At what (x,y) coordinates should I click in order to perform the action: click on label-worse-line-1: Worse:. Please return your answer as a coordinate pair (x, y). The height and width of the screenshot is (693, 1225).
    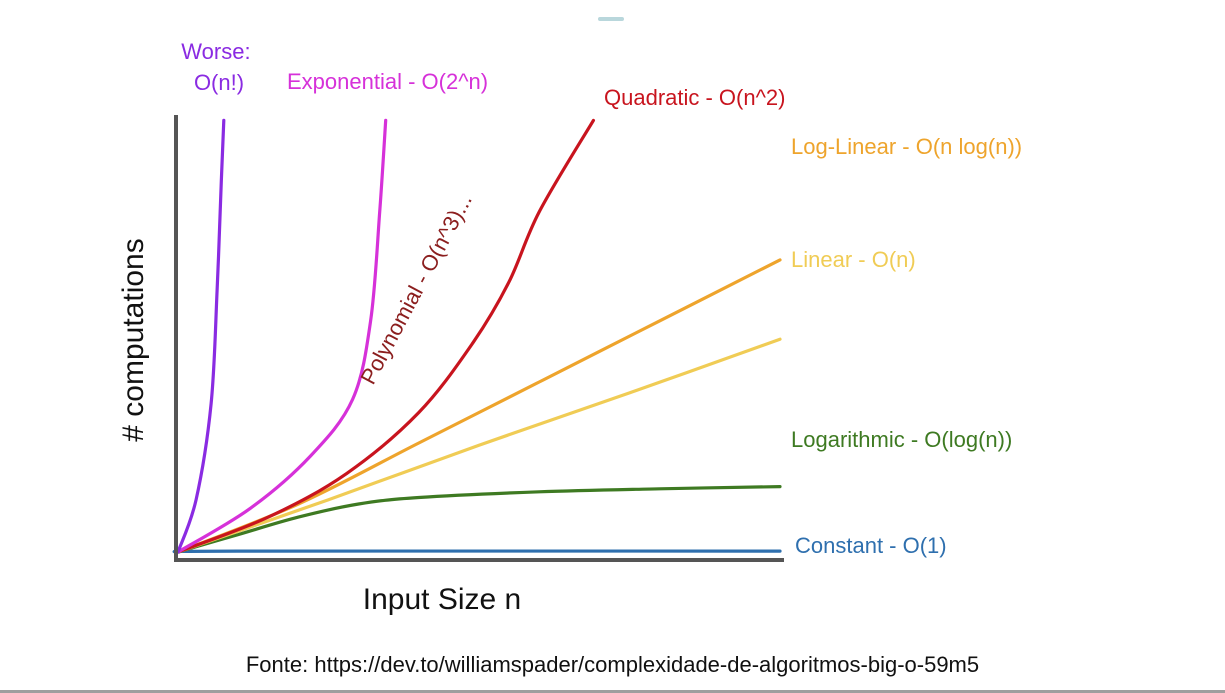
    Looking at the image, I should click on (215, 51).